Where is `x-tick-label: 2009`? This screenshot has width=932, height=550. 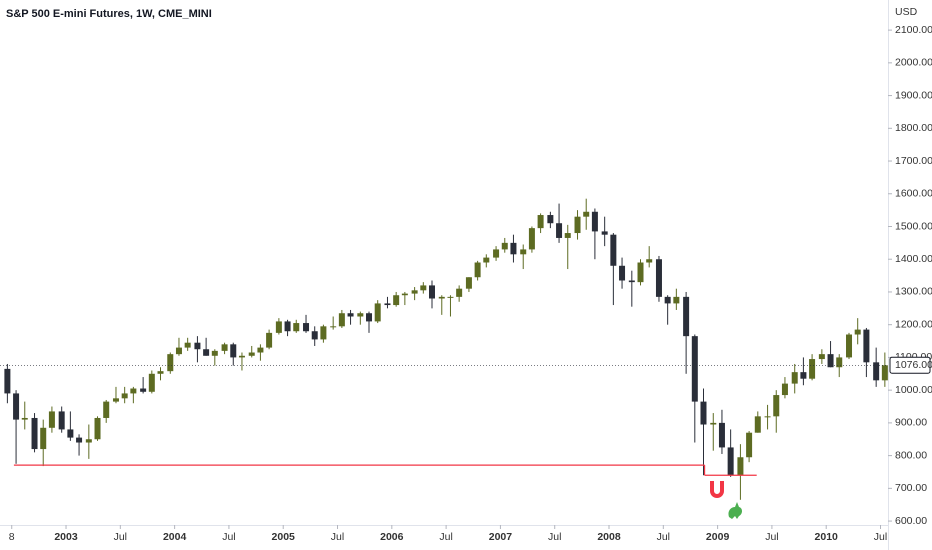
x-tick-label: 2009 is located at coordinates (718, 537).